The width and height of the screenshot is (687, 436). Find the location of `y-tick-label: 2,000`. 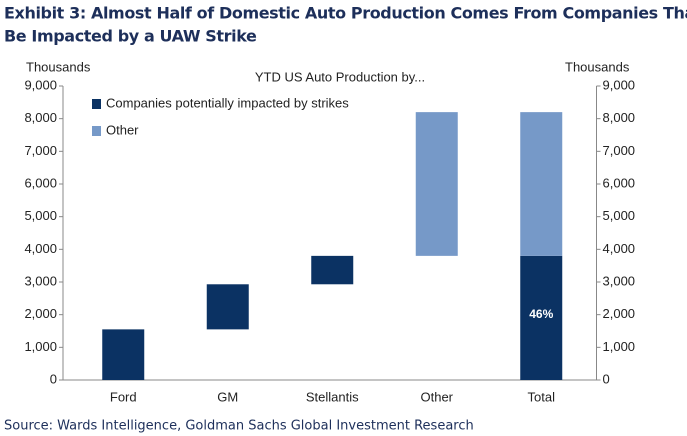

y-tick-label: 2,000 is located at coordinates (40, 313).